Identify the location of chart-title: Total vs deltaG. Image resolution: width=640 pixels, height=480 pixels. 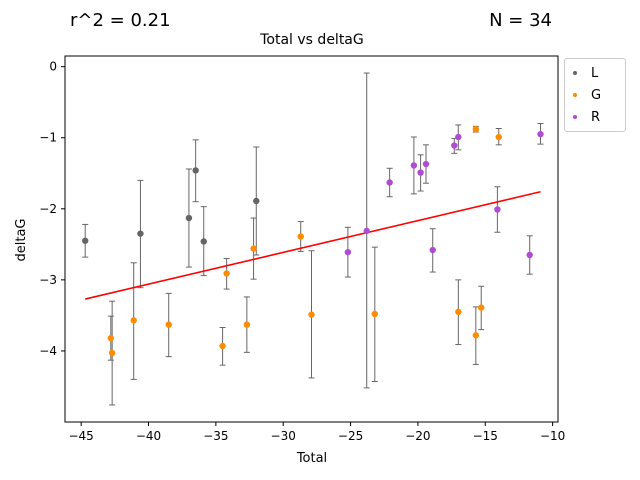
(311, 40).